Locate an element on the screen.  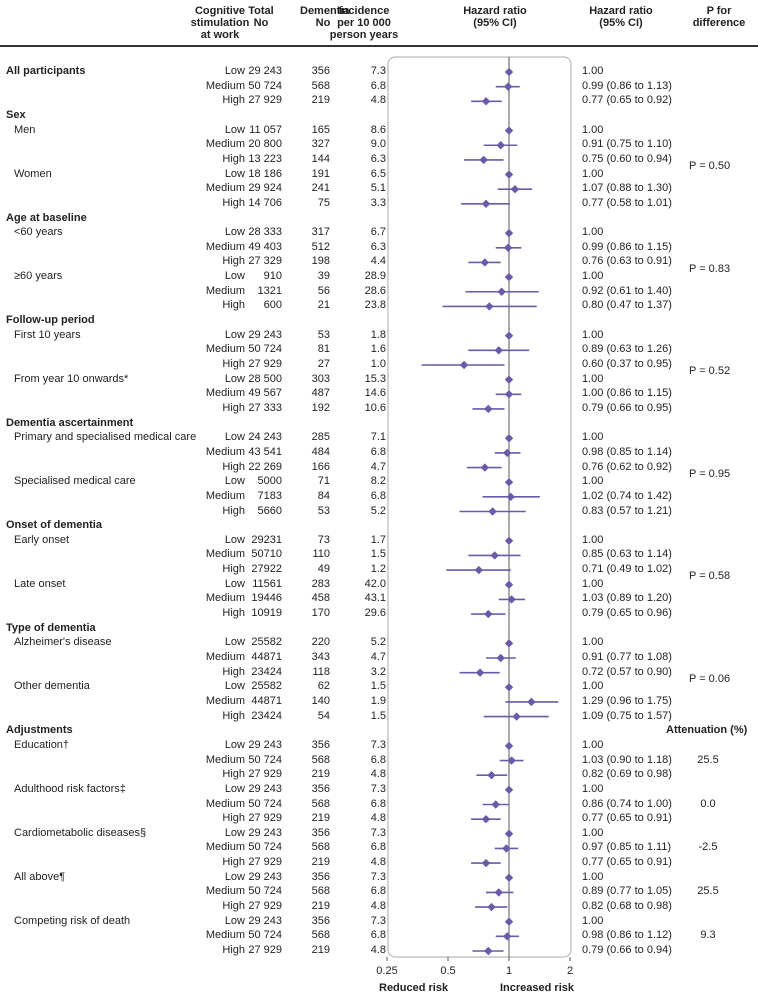
incidence-rate: 6.3 is located at coordinates (378, 158).